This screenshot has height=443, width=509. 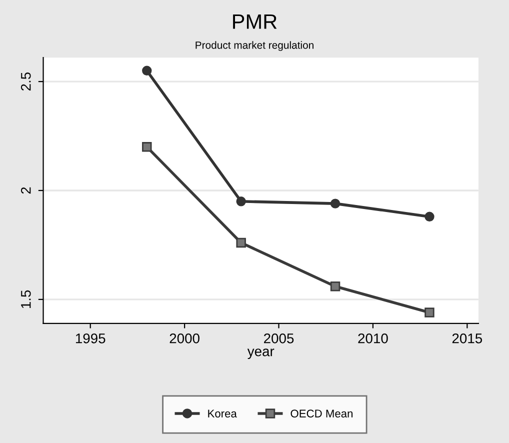 What do you see at coordinates (373, 338) in the screenshot?
I see `x-tick-label: 2010` at bounding box center [373, 338].